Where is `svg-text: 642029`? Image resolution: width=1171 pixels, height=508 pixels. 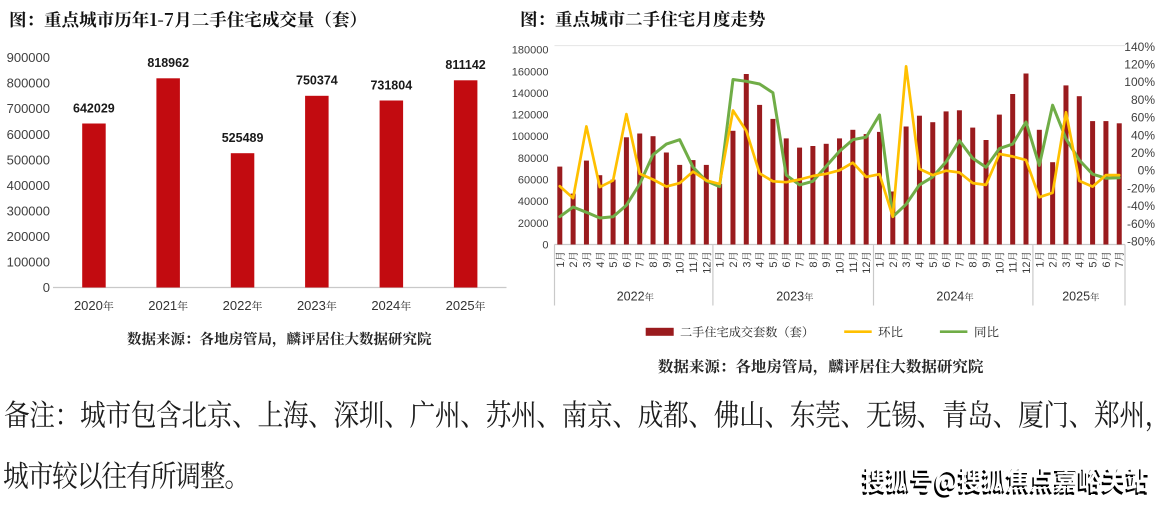
svg-text: 642029 is located at coordinates (94, 108).